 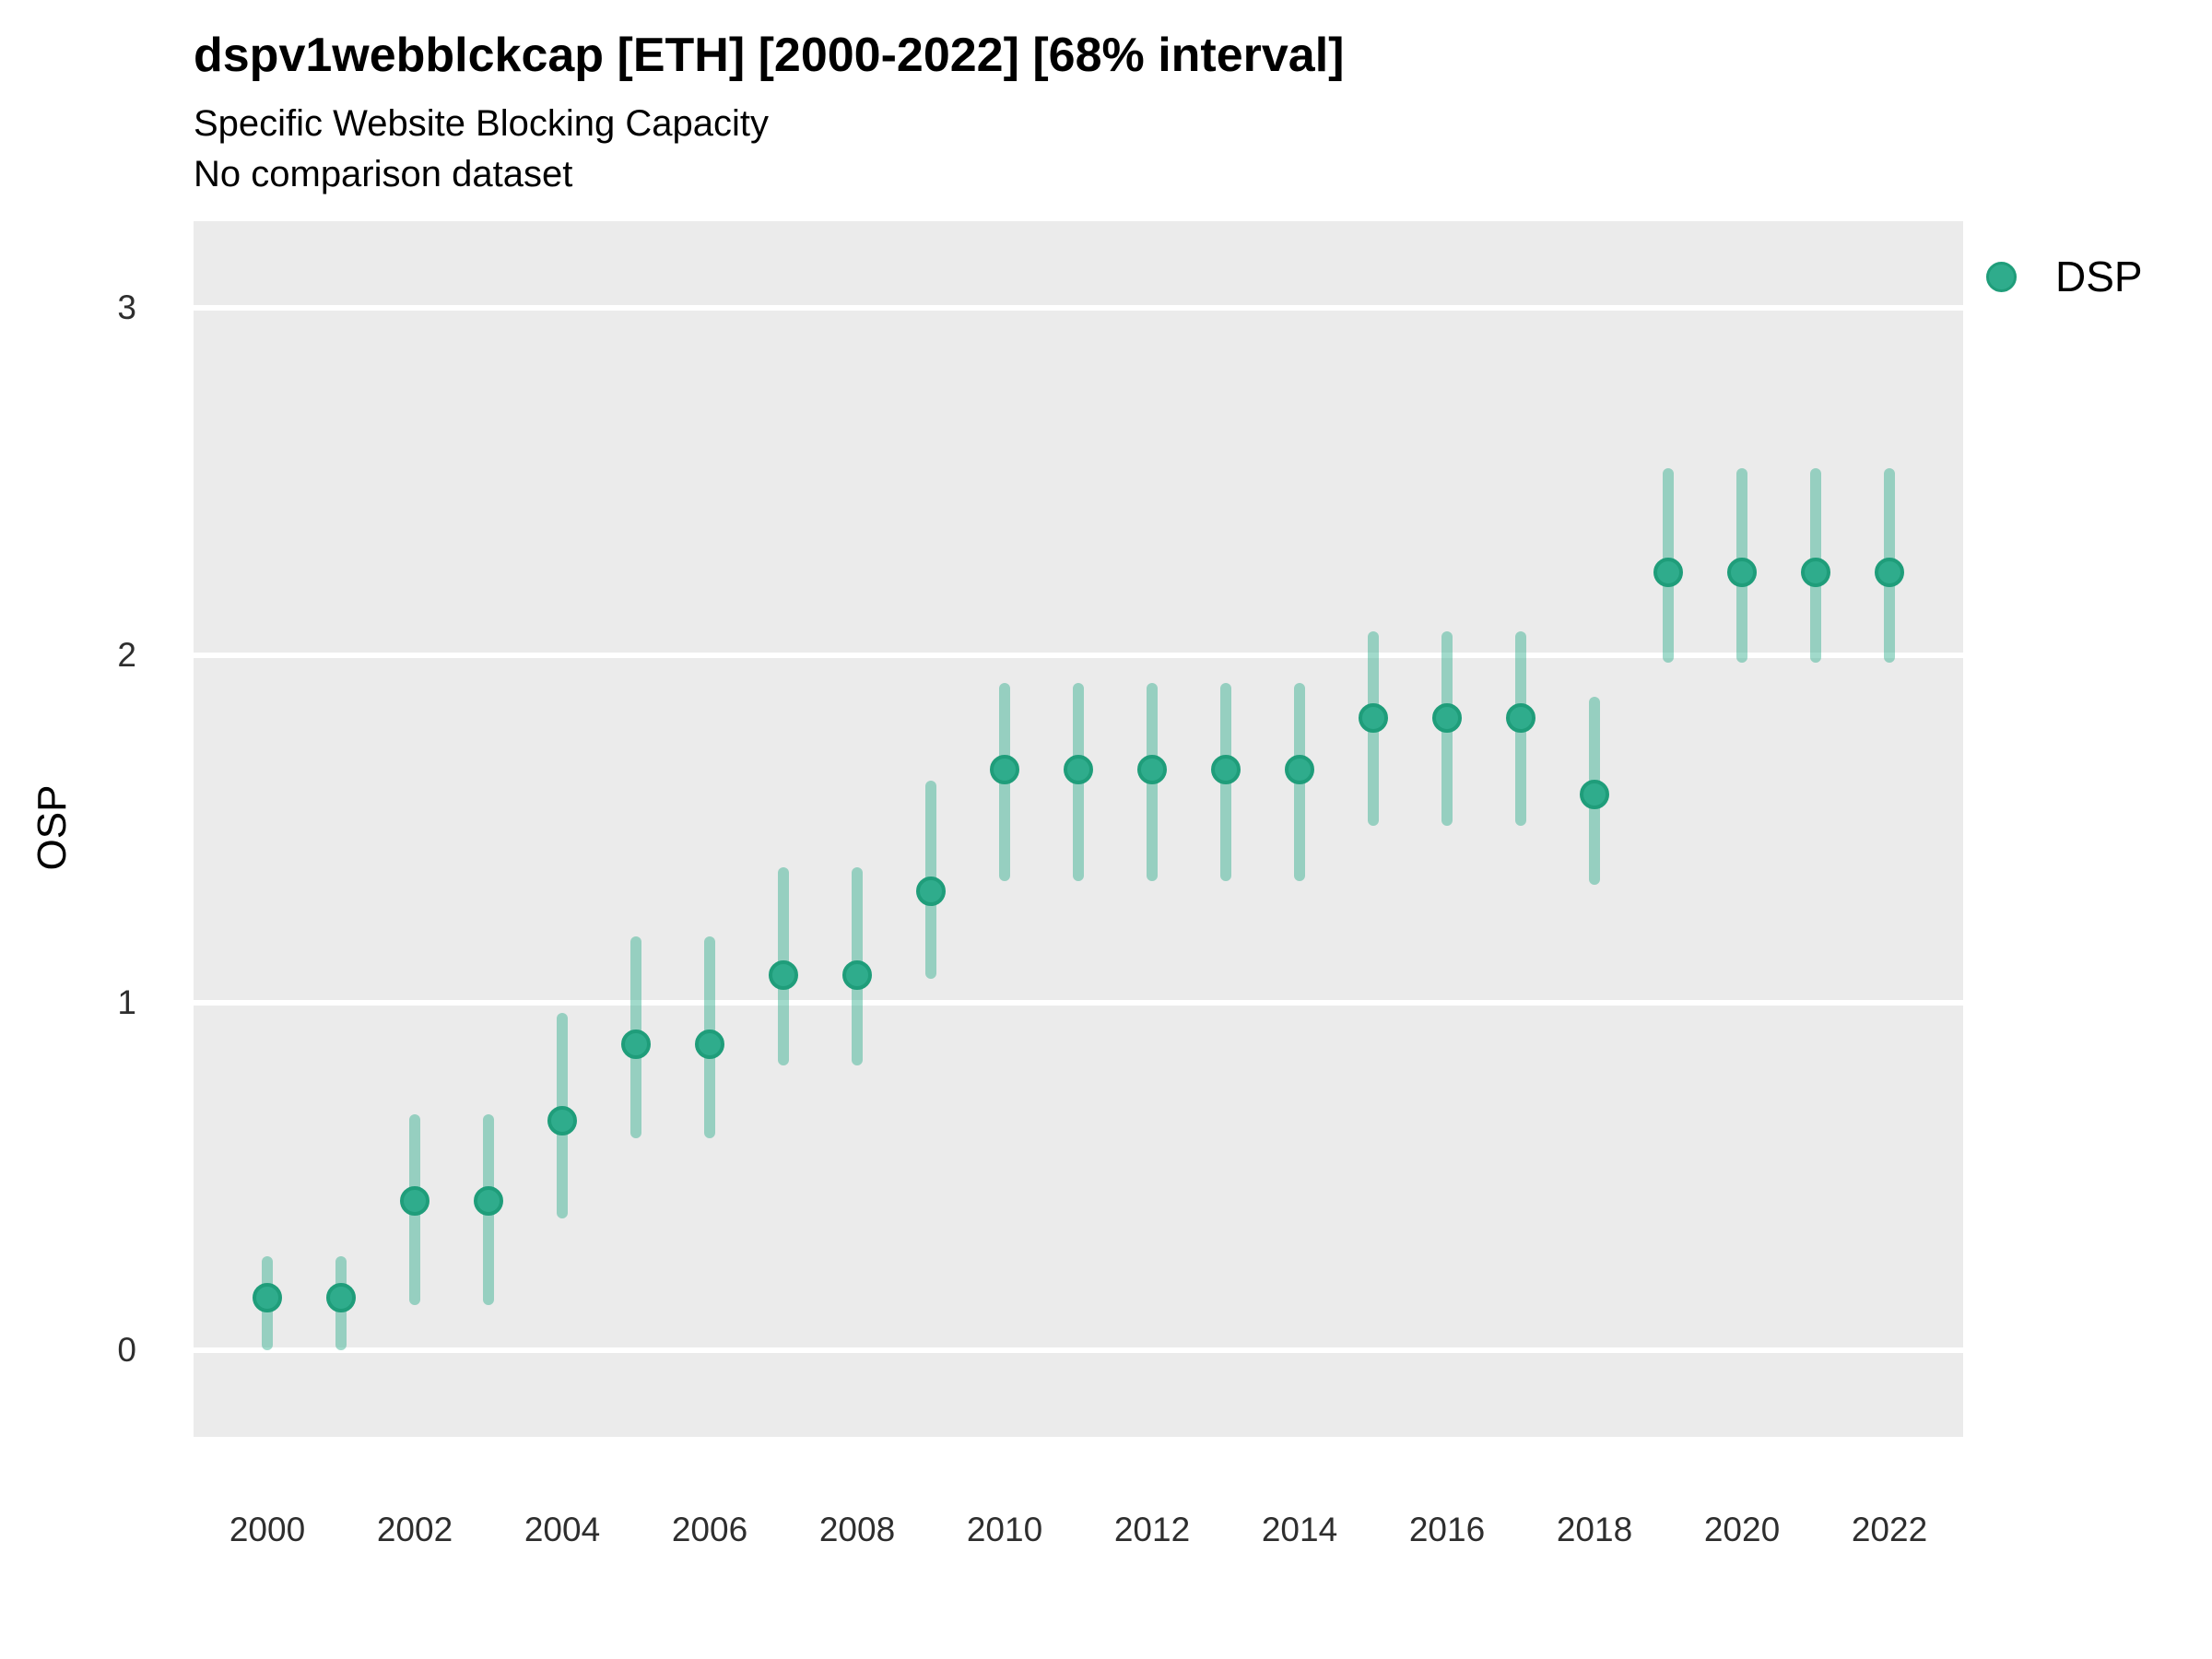 I want to click on y-tick-label: 1, so click(x=126, y=1001).